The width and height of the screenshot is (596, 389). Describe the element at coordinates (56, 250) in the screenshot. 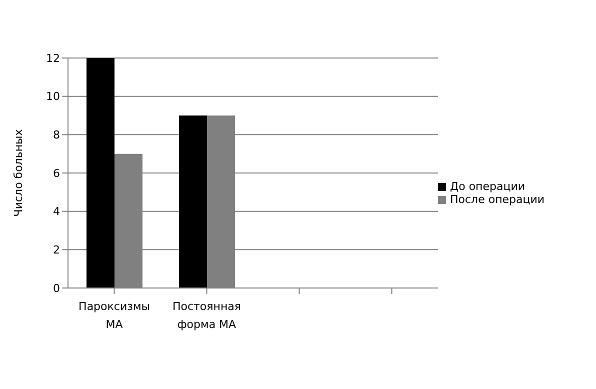

I see `y-tick-label: 2` at that location.